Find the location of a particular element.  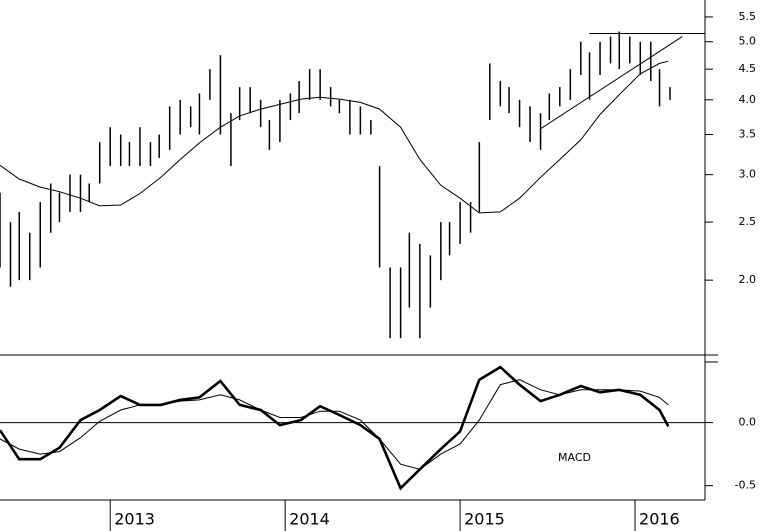

trendline is located at coordinates (611, 83).